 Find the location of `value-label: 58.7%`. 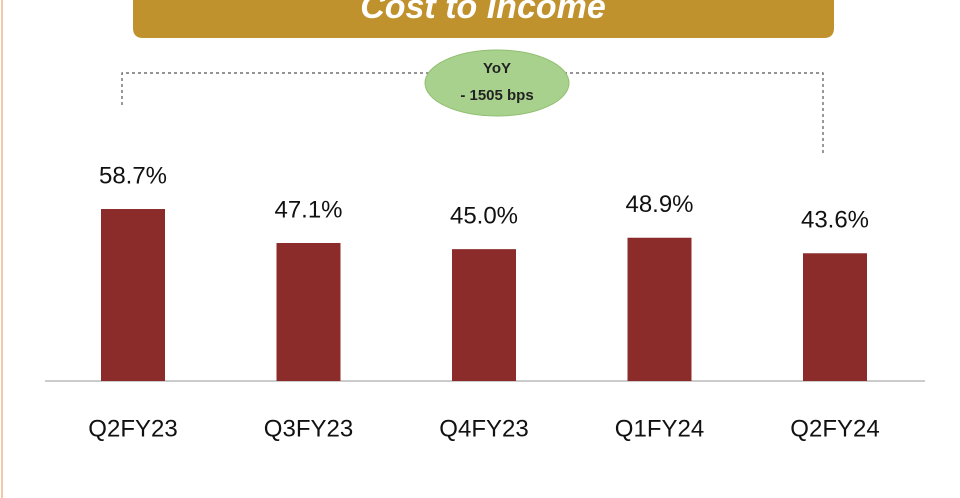

value-label: 58.7% is located at coordinates (133, 175).